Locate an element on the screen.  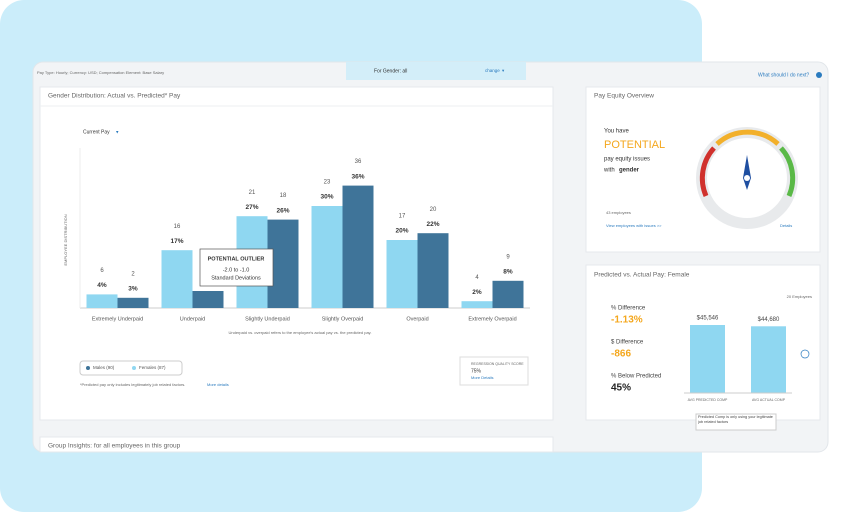
help-icon is located at coordinates (819, 75).